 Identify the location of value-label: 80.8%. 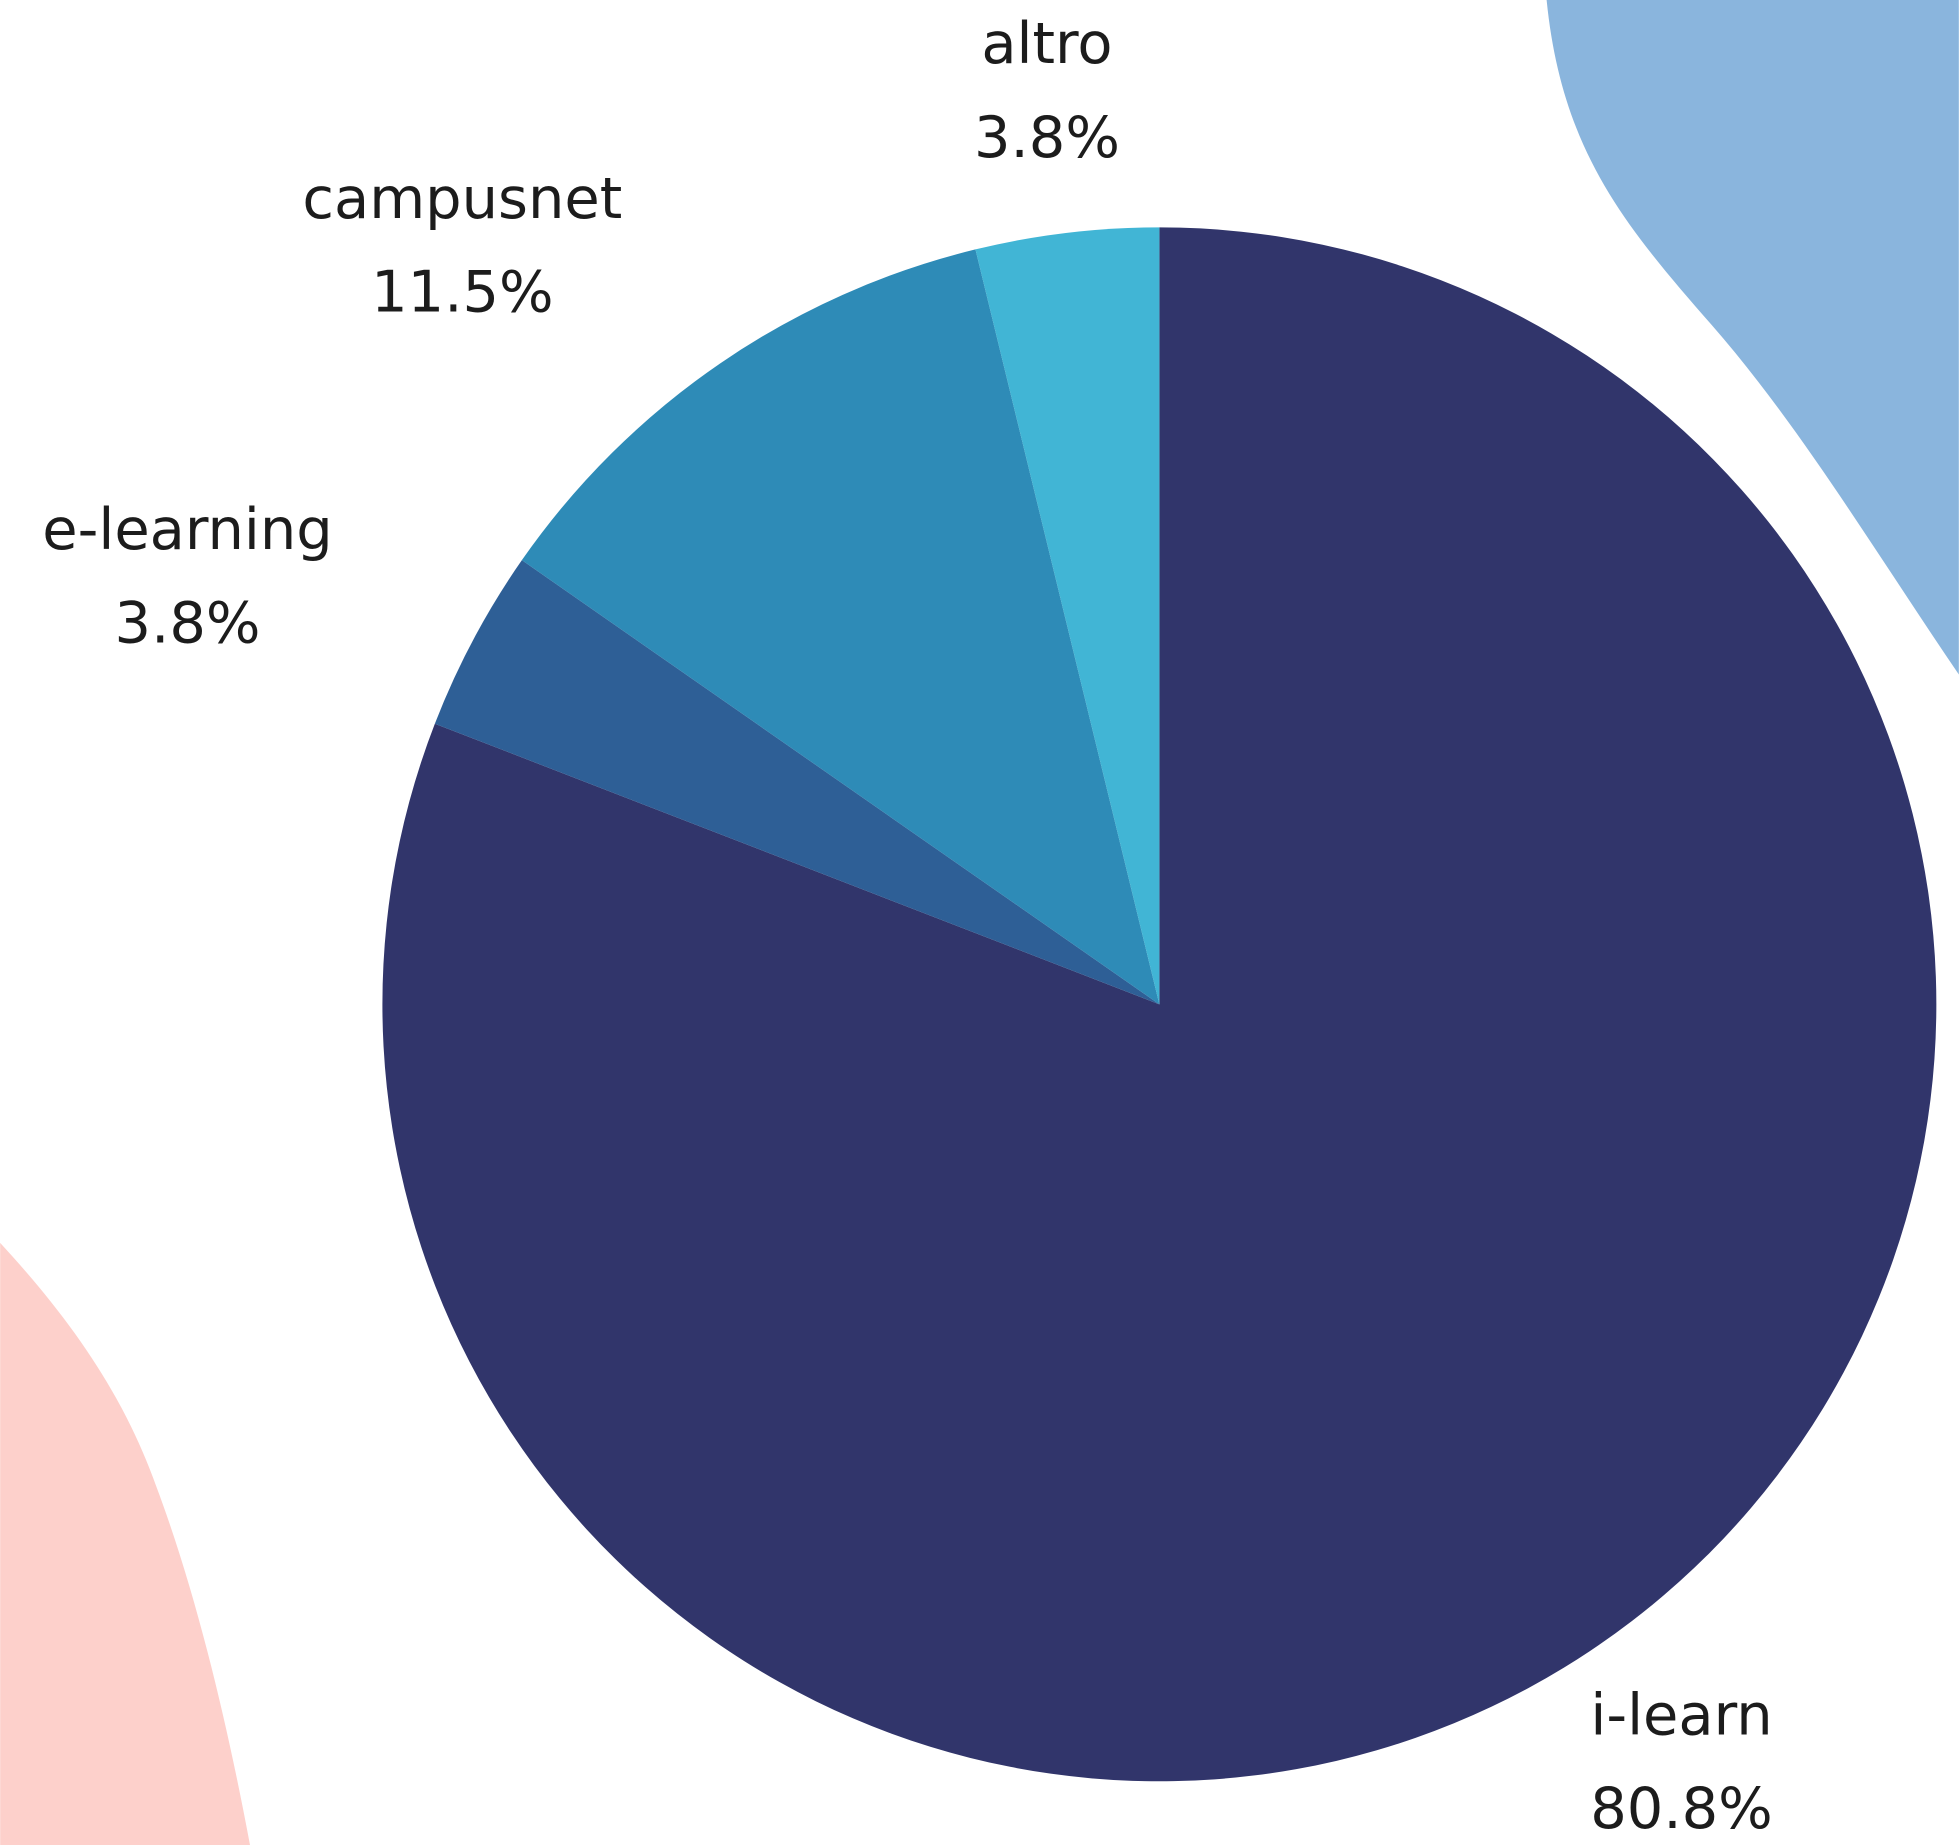
(1681, 1808).